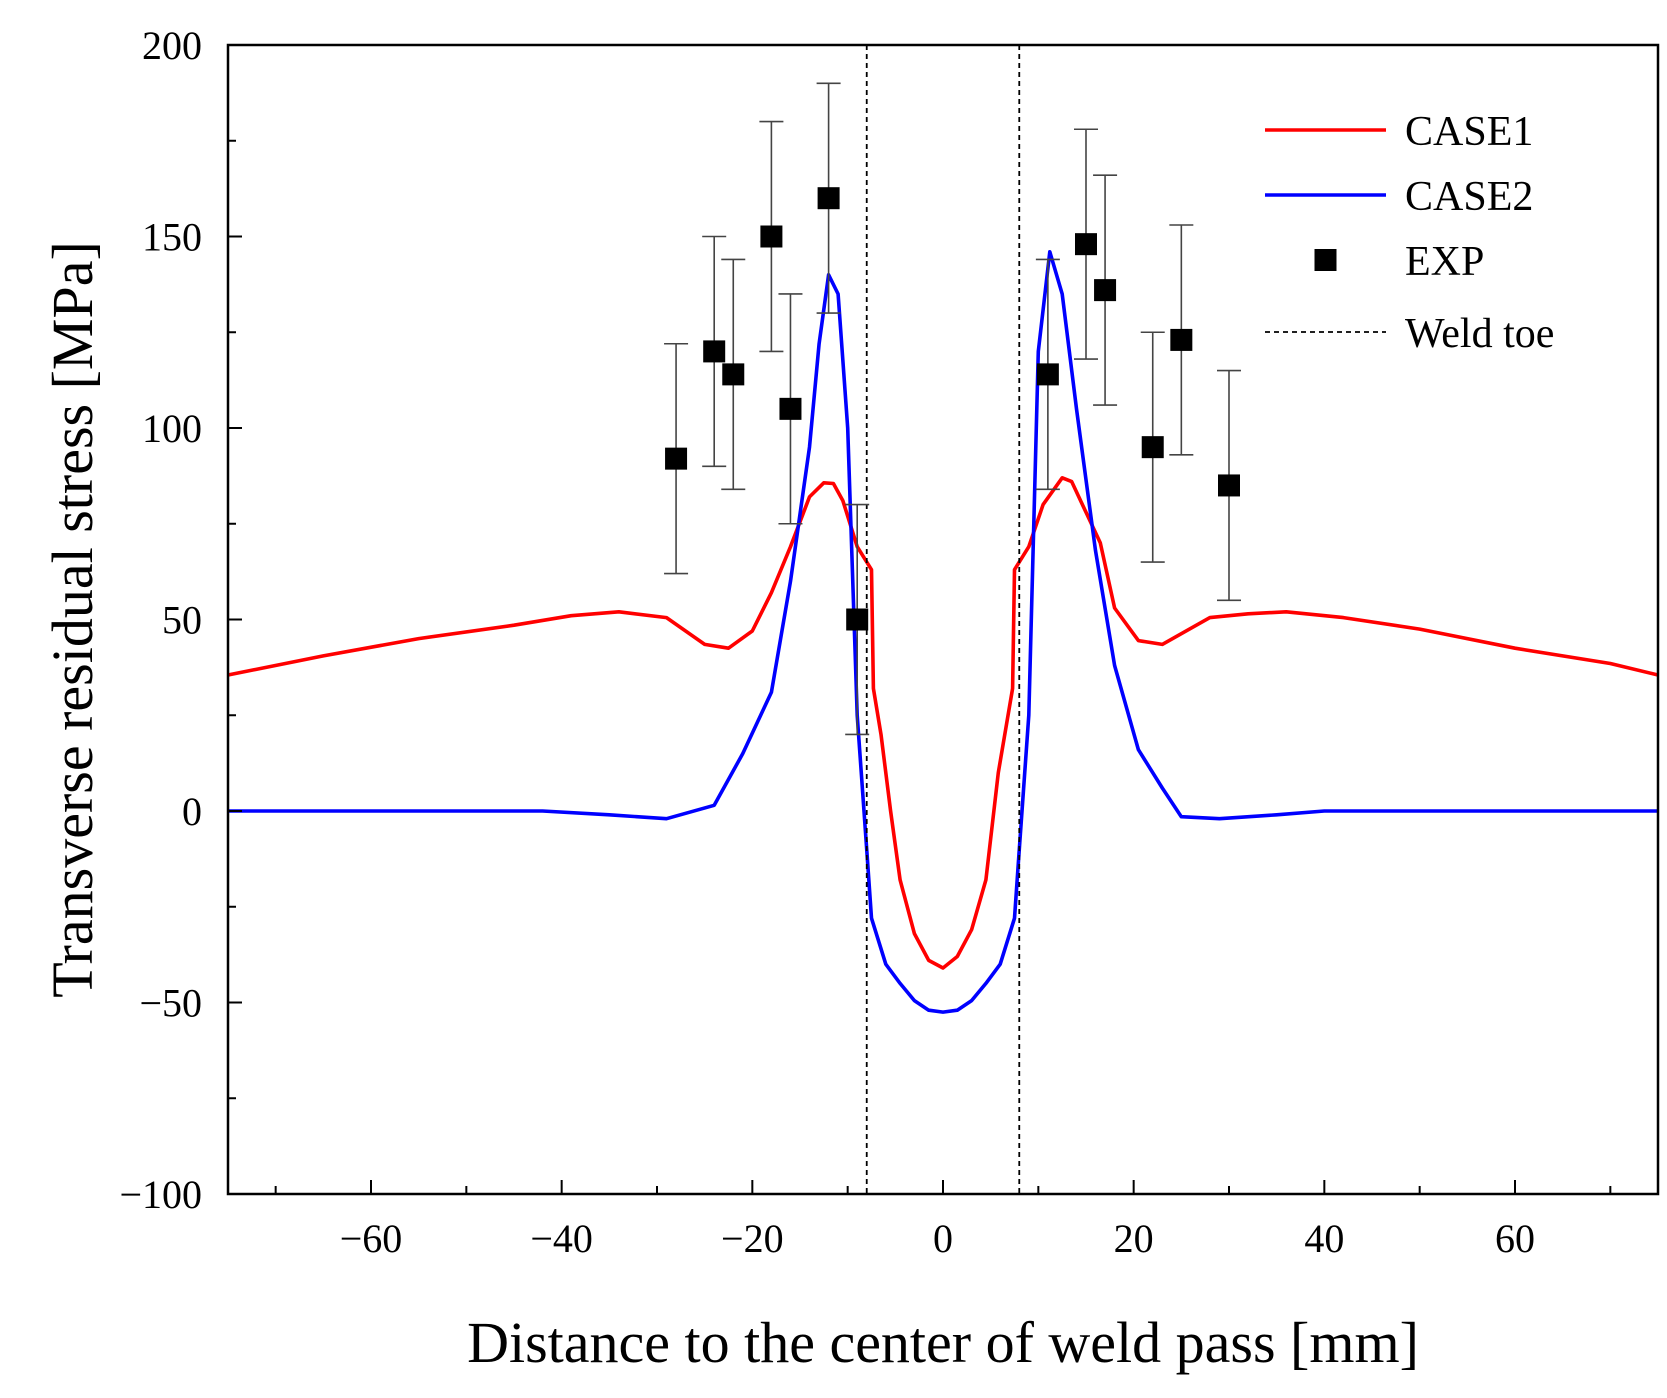  Describe the element at coordinates (1134, 1238) in the screenshot. I see `x-tick-label: 20` at that location.